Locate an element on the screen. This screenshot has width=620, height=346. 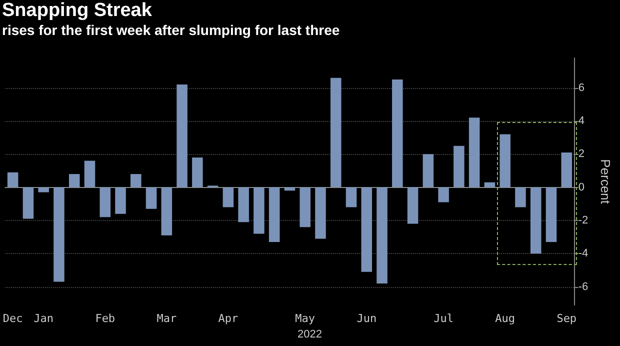
y-tick-label: -2 is located at coordinates (583, 220).